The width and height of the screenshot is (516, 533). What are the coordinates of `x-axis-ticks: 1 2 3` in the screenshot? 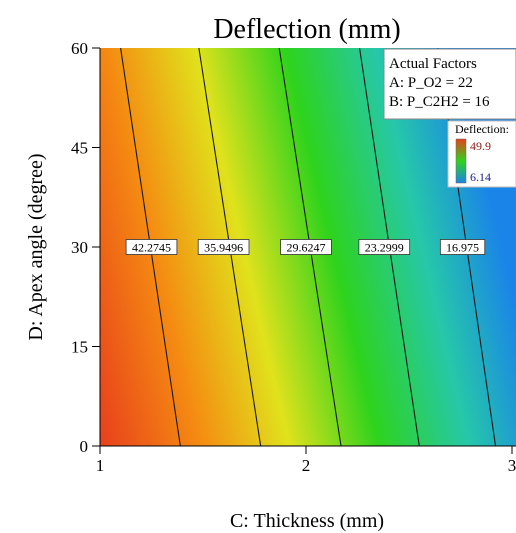 It's located at (306, 460).